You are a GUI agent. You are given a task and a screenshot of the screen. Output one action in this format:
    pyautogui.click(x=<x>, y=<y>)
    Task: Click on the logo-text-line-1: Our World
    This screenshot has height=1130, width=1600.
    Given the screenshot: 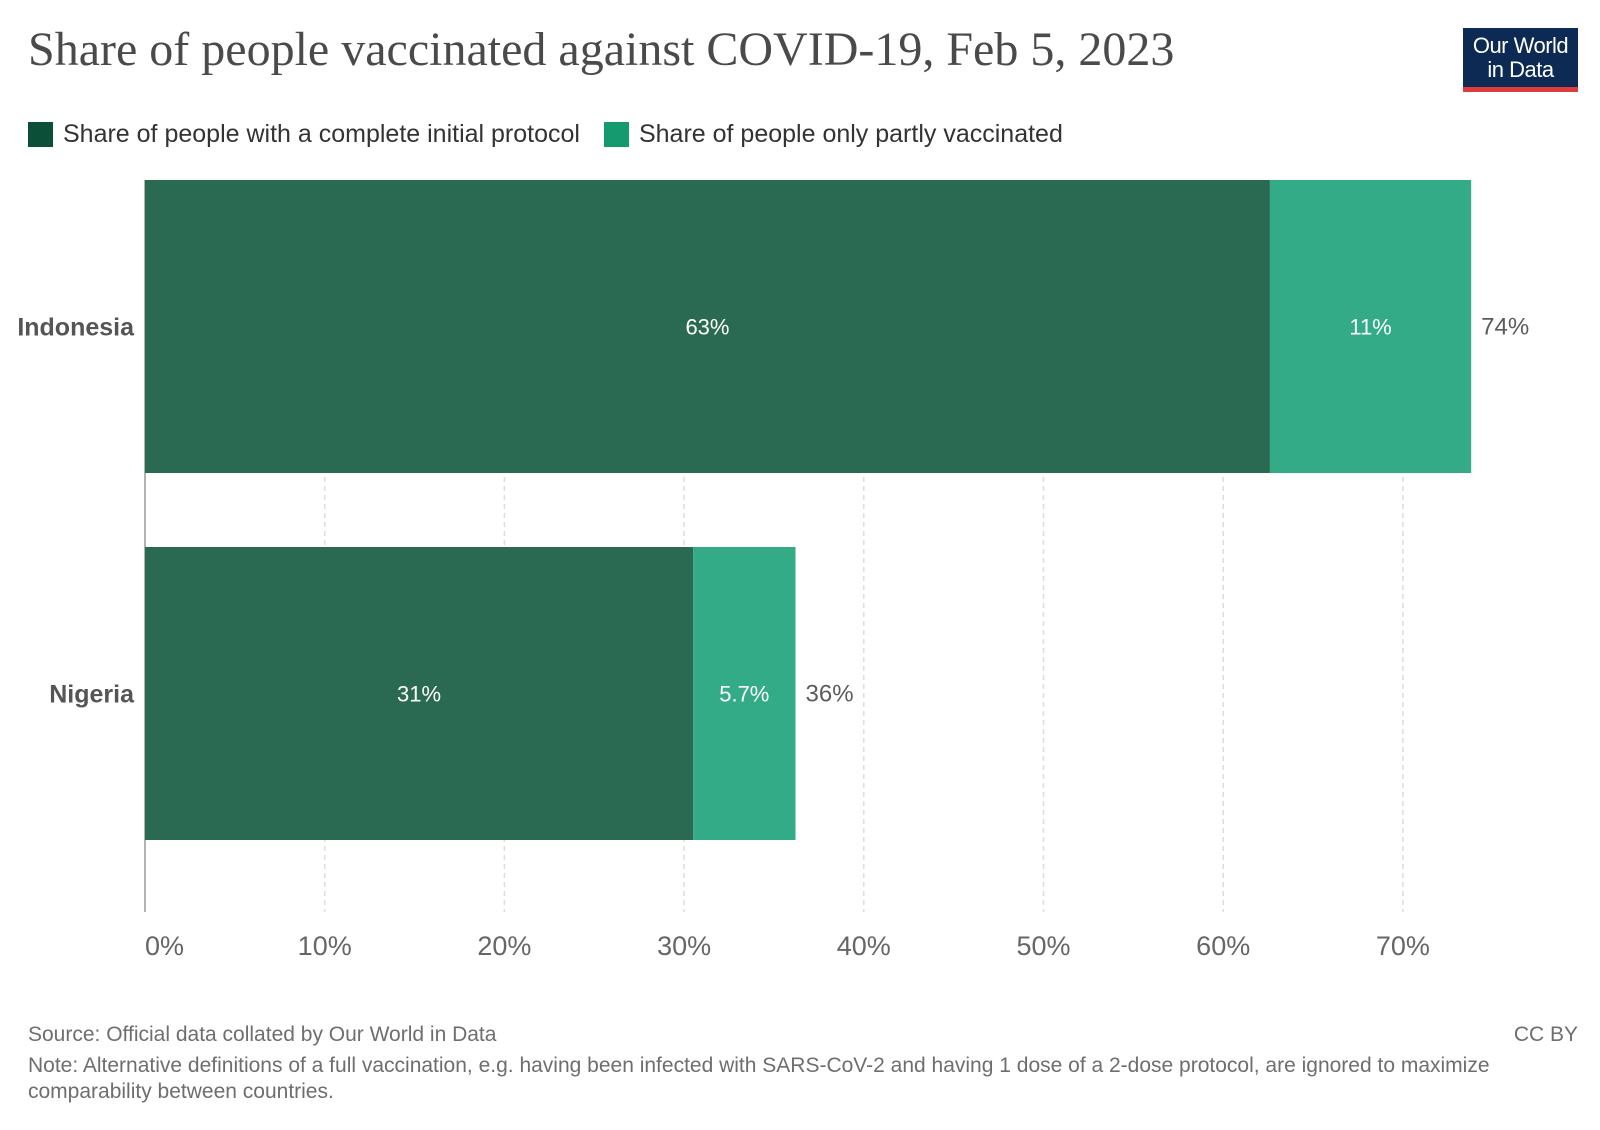 What is the action you would take?
    pyautogui.click(x=1520, y=45)
    